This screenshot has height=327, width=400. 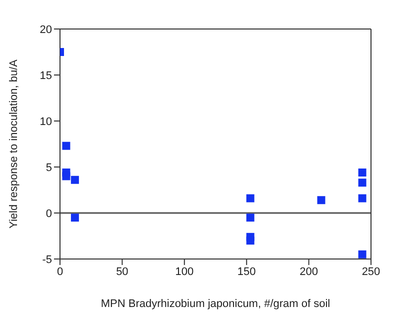 I want to click on y-tick-label: 10, so click(x=46, y=122).